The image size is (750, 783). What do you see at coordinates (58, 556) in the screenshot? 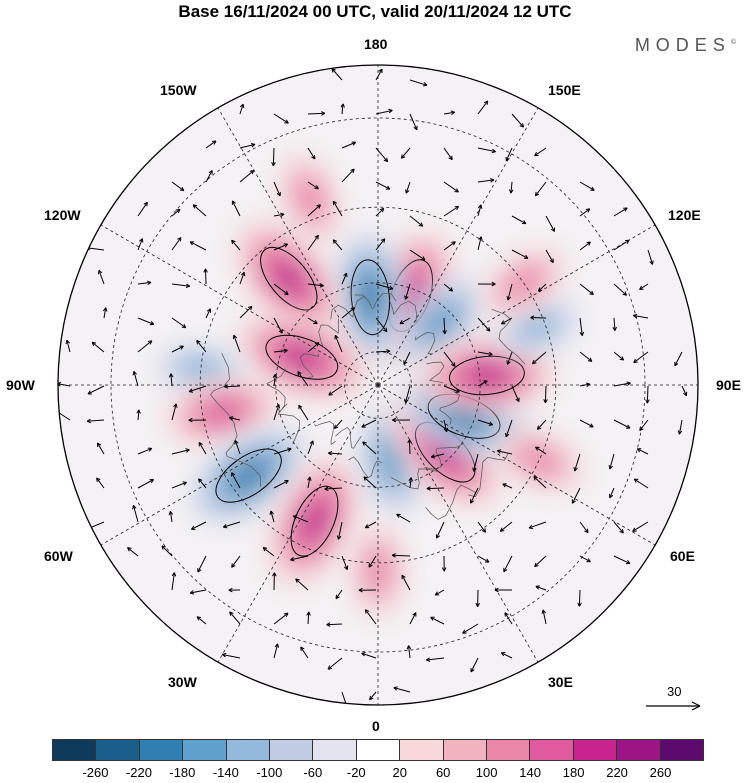
I see `lon-label-60w: 60W` at bounding box center [58, 556].